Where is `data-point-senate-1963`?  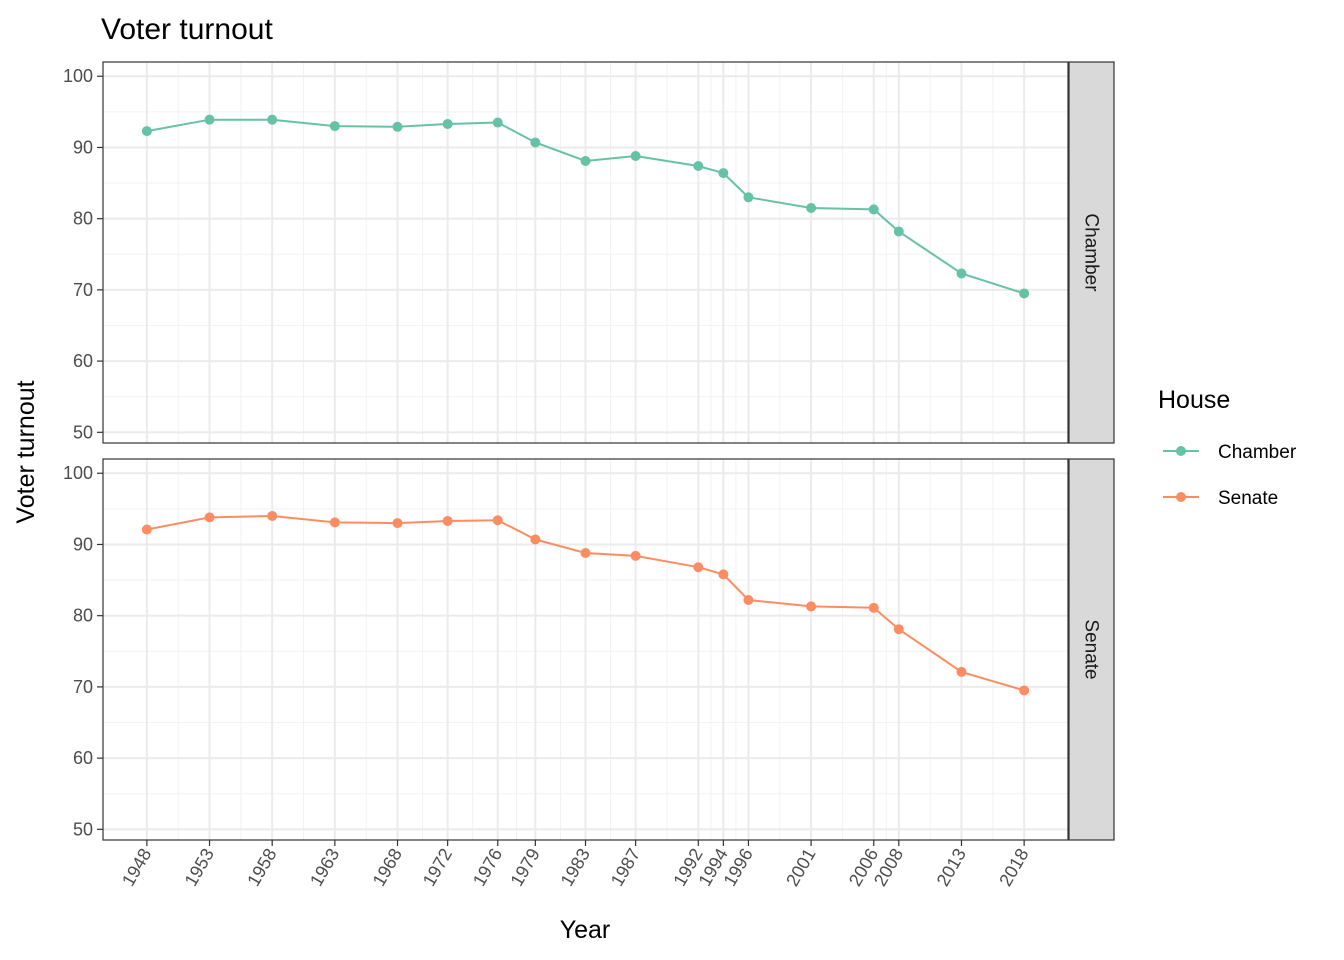 data-point-senate-1963 is located at coordinates (334, 522).